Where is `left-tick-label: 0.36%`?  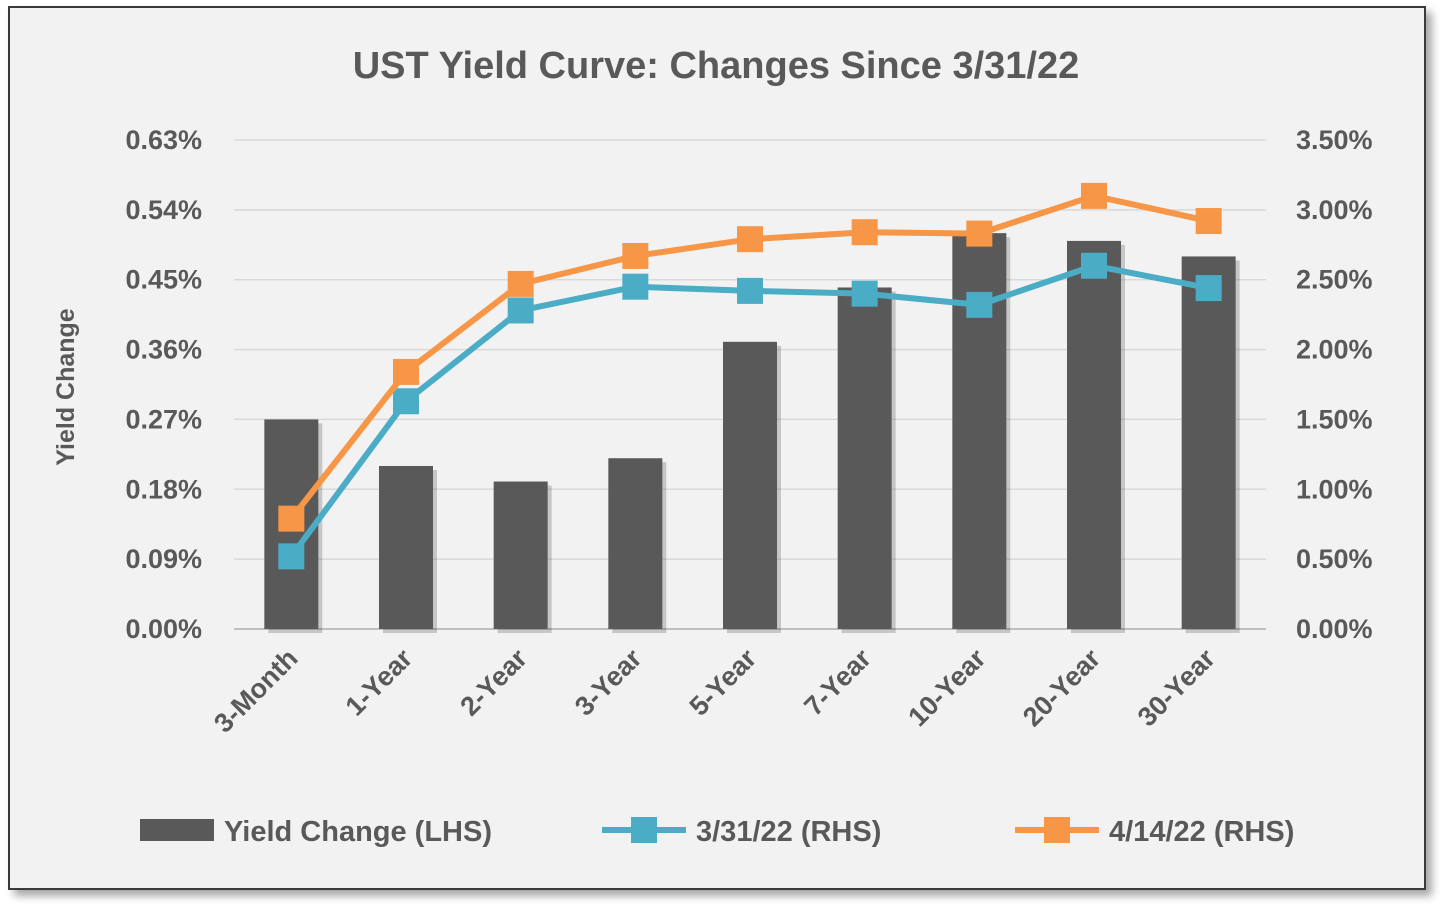 left-tick-label: 0.36% is located at coordinates (163, 350).